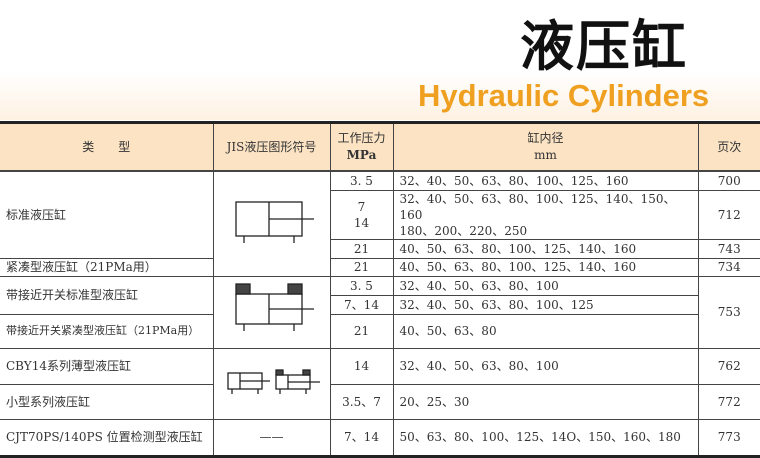 The image size is (760, 458). What do you see at coordinates (604, 46) in the screenshot?
I see `page-title: 液压缸` at bounding box center [604, 46].